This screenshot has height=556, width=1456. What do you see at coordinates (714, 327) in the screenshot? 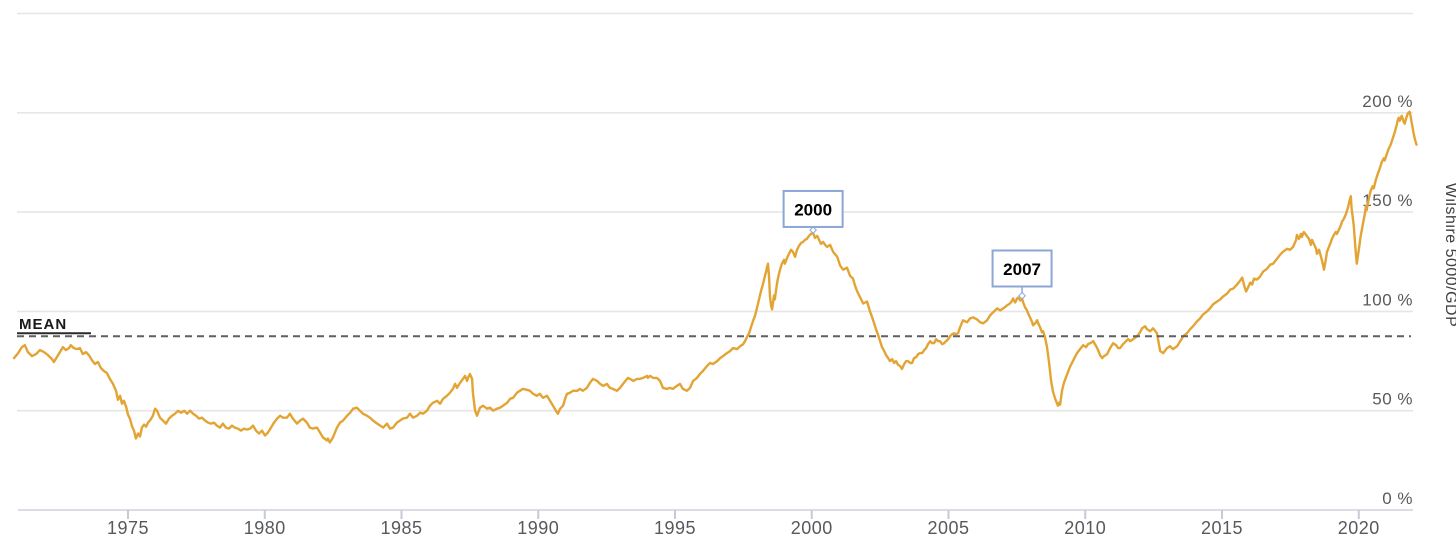
I see `mean-line: MEAN` at bounding box center [714, 327].